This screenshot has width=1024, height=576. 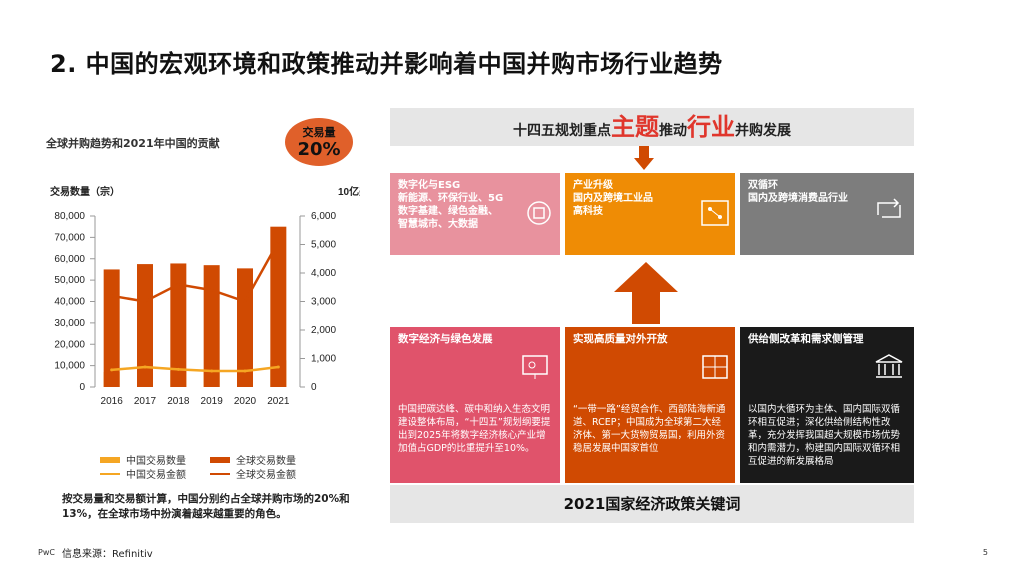 What do you see at coordinates (889, 366) in the screenshot?
I see `bank-icon` at bounding box center [889, 366].